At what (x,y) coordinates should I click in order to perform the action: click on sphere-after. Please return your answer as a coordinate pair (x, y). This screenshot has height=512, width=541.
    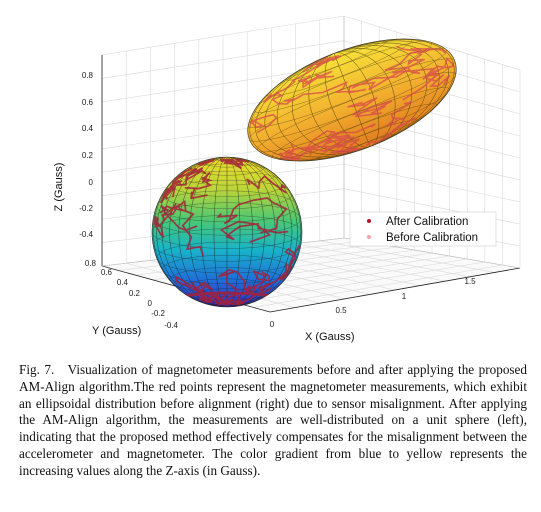
    Looking at the image, I should click on (227, 232).